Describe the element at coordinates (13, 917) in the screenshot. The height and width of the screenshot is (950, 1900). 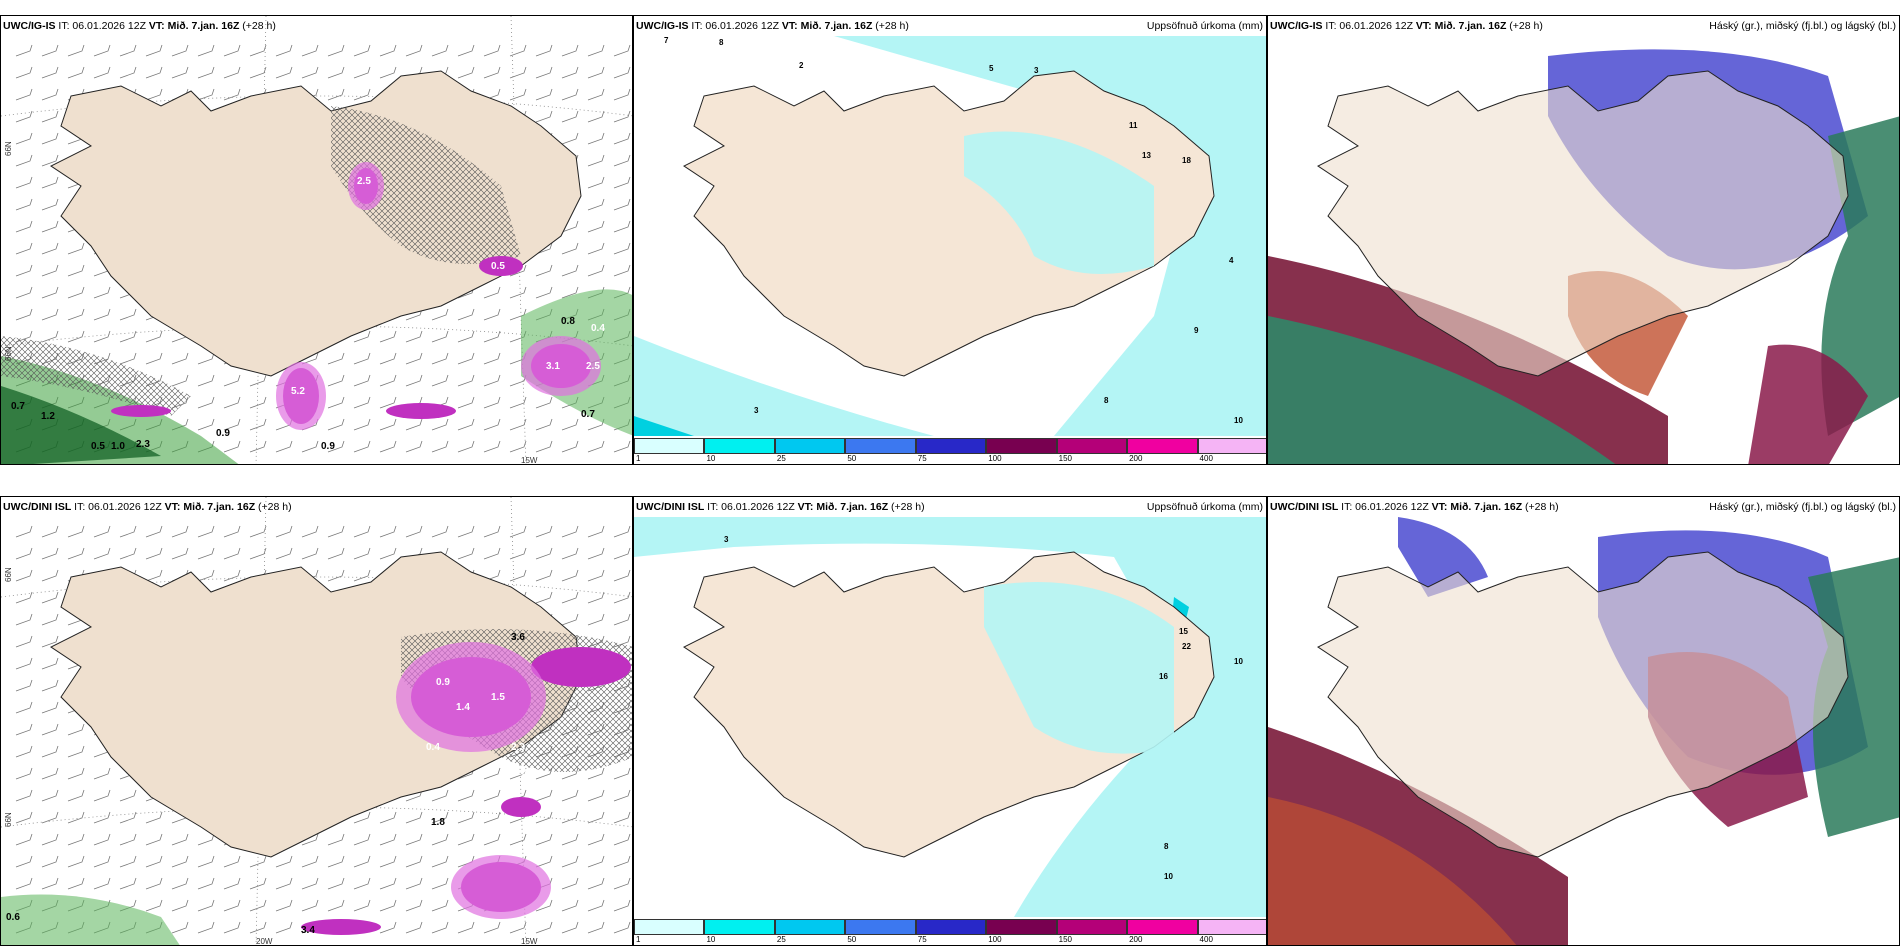
I see `precip-value: 0.6` at that location.